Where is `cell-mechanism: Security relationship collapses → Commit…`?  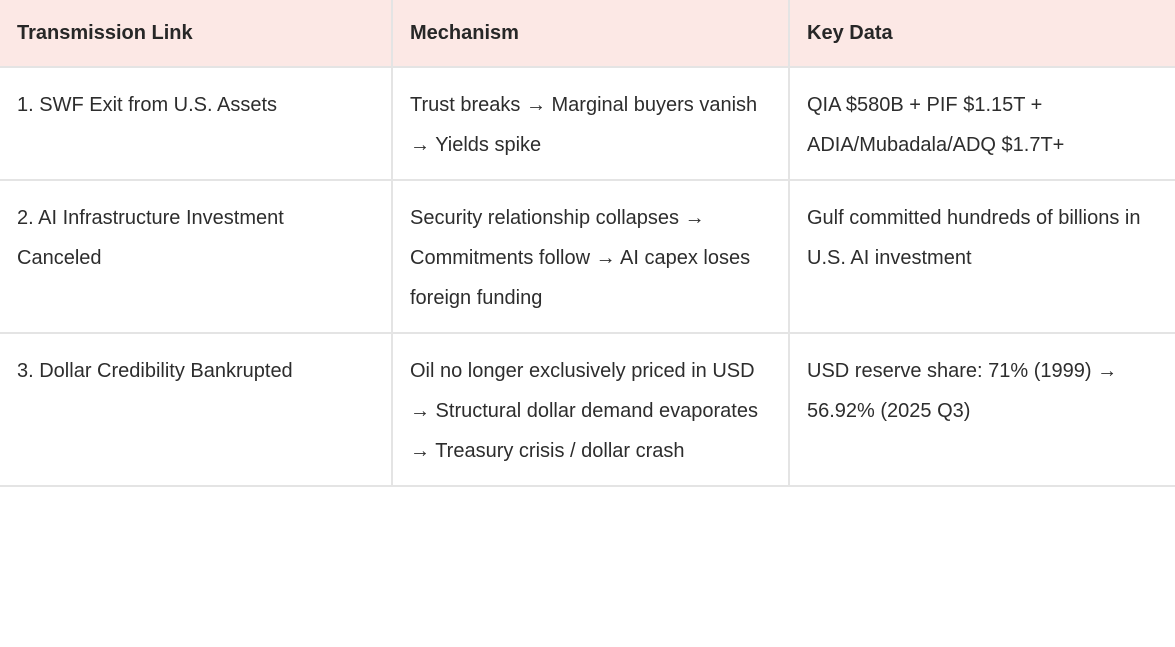 cell-mechanism: Security relationship collapses → Commit… is located at coordinates (591, 257).